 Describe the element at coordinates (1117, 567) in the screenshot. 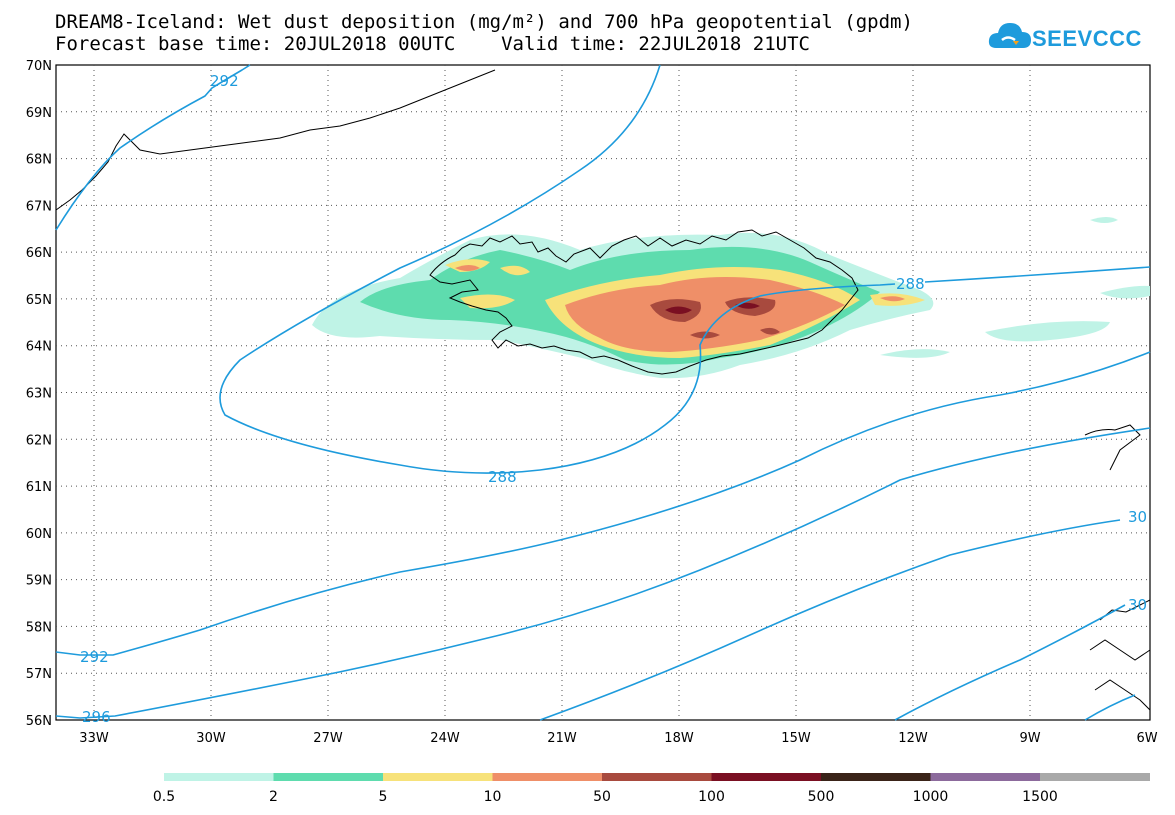

I see `faroe-norway-coast` at that location.